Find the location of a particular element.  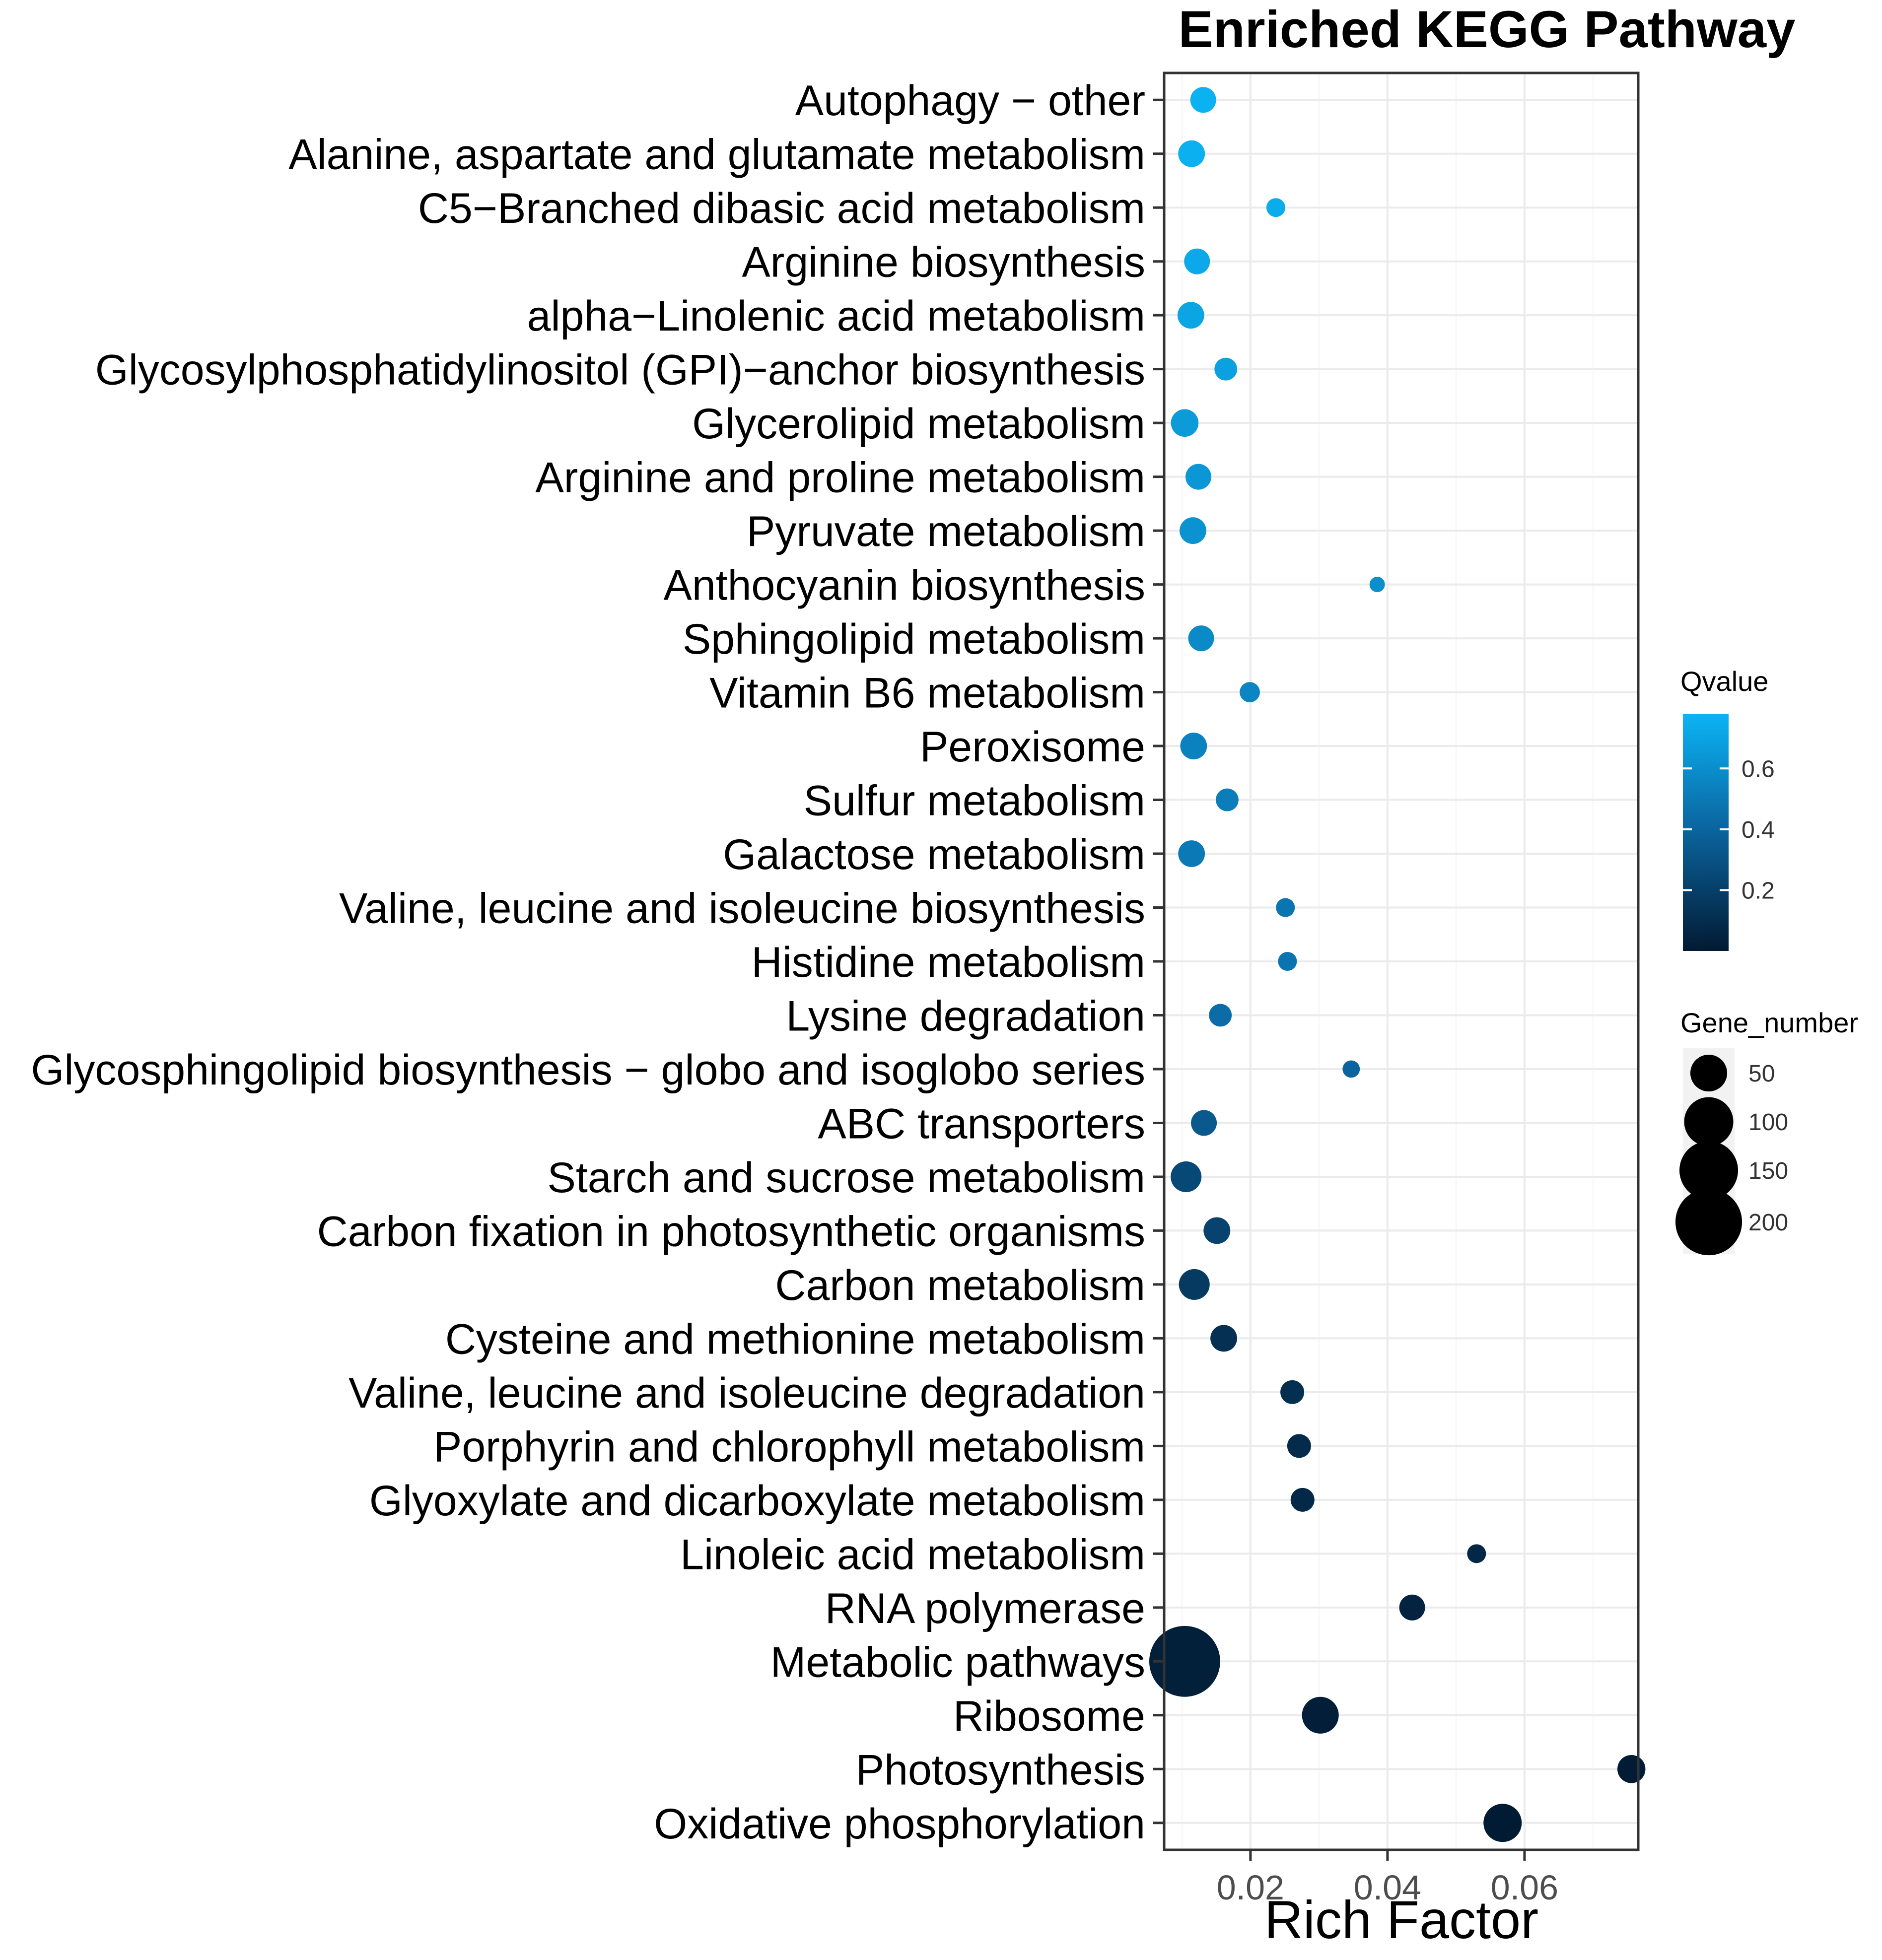

pathway-label: Vitamin B6 metabolism is located at coordinates (927, 693).